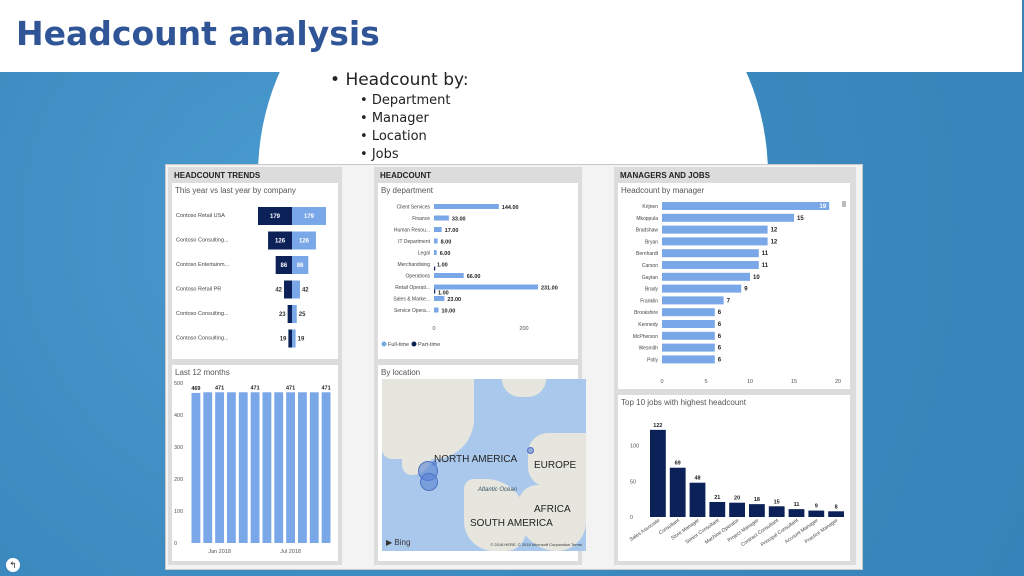 This screenshot has width=1024, height=576. I want to click on category-label: Finance, so click(421, 219).